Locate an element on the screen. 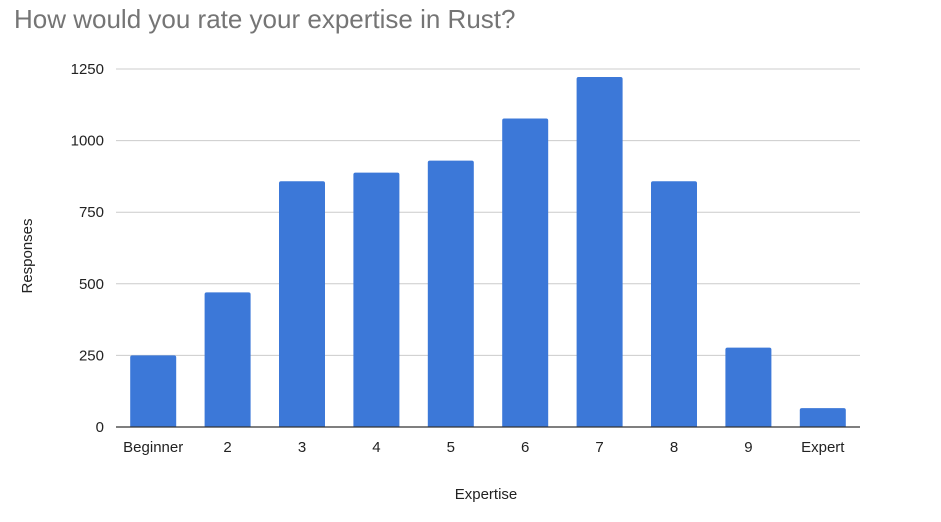 Image resolution: width=941 pixels, height=522 pixels. bar-beginner is located at coordinates (153, 391).